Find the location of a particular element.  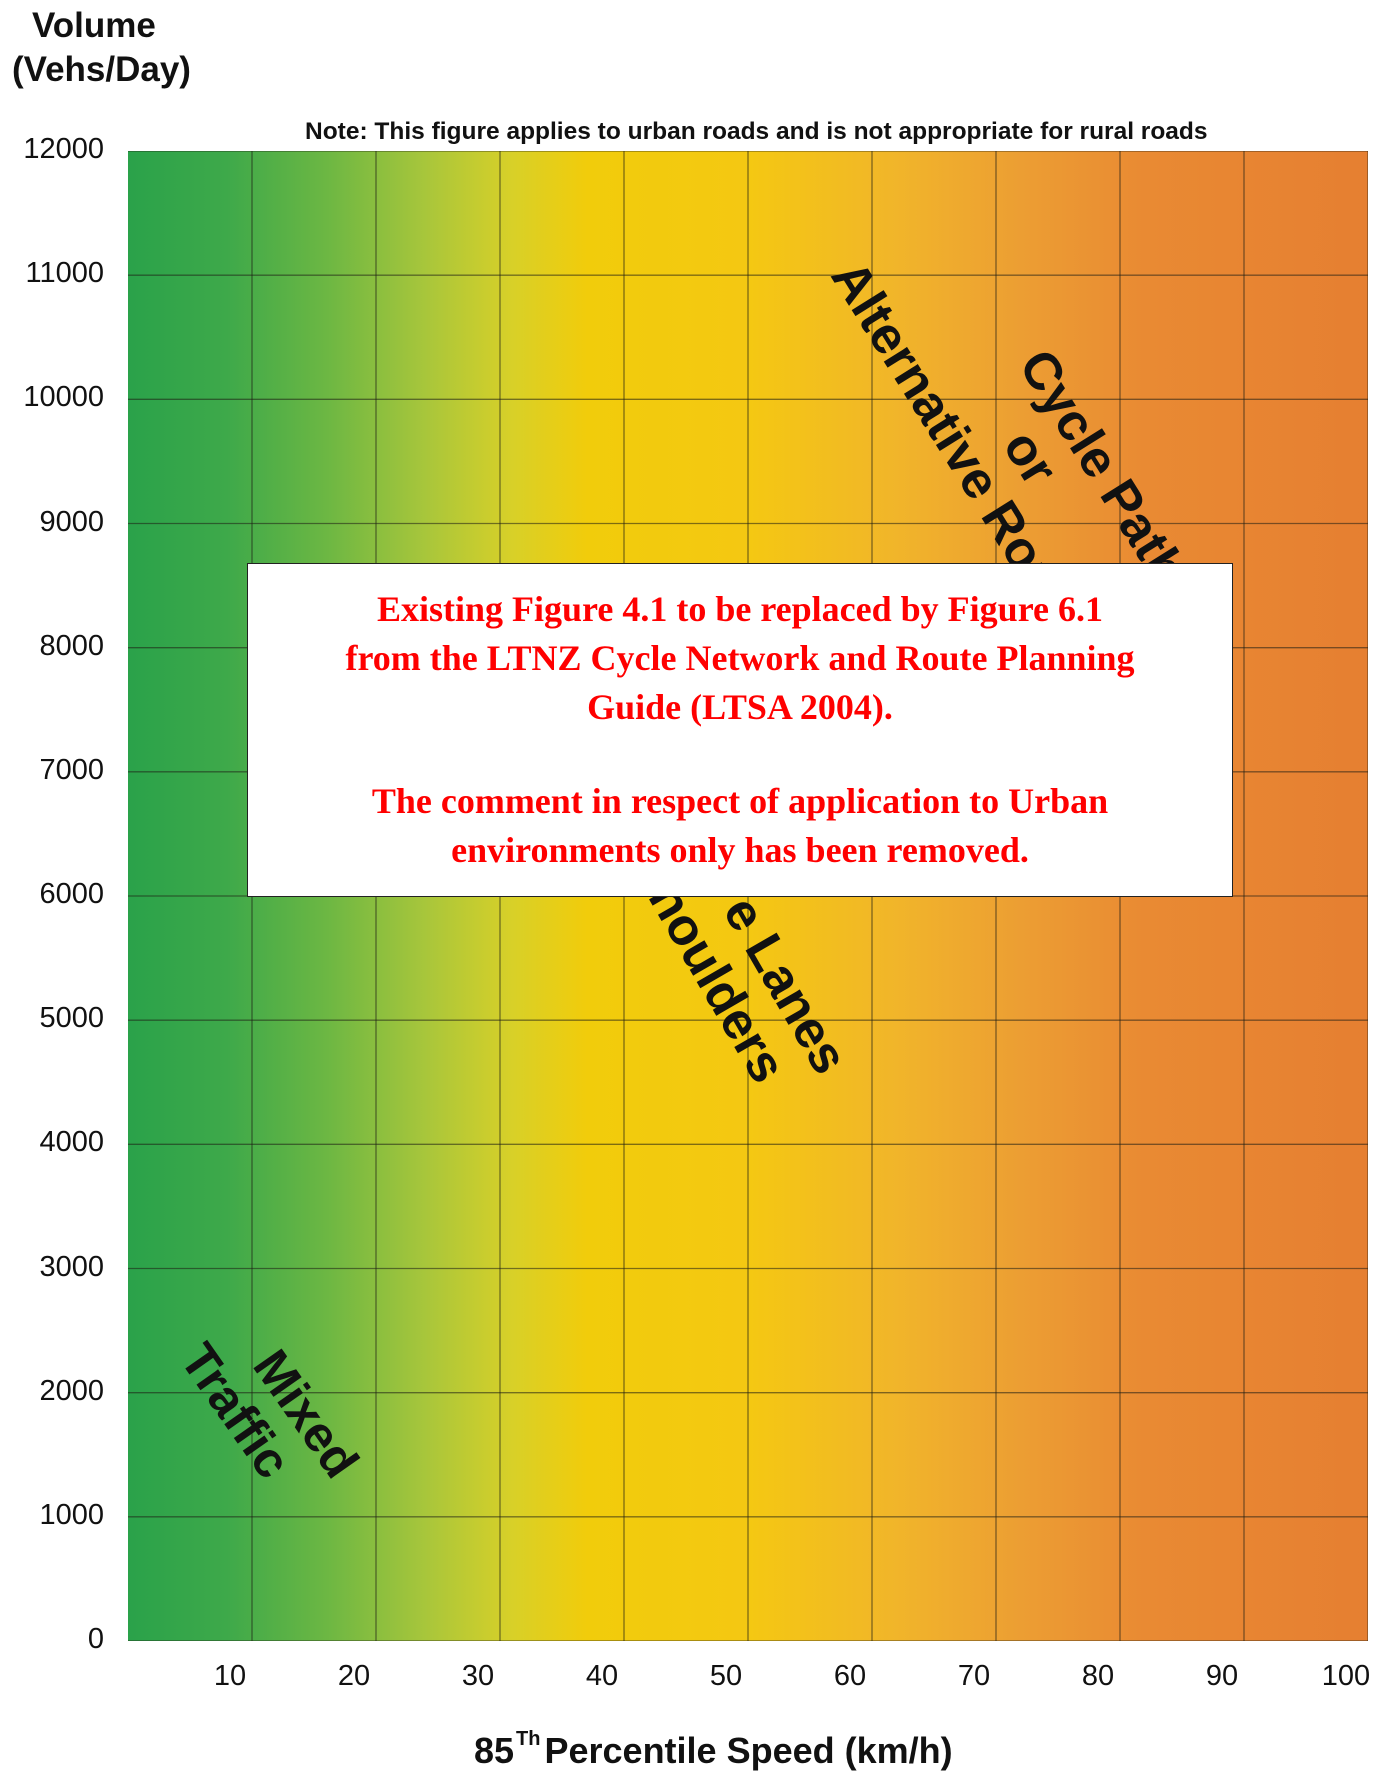

y-axis-title-line1: Volume is located at coordinates (94, 25).